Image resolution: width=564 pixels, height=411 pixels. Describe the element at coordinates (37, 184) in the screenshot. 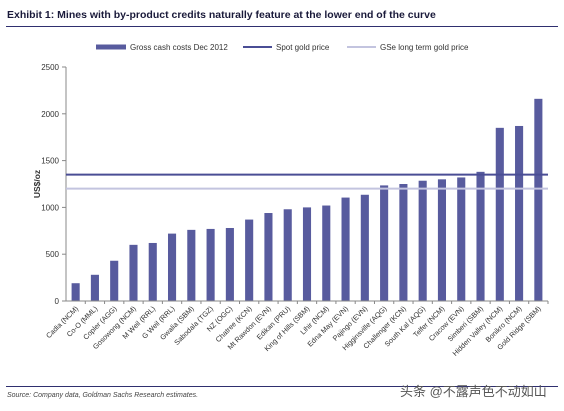

I see `y-axis-label: US$/oz` at that location.